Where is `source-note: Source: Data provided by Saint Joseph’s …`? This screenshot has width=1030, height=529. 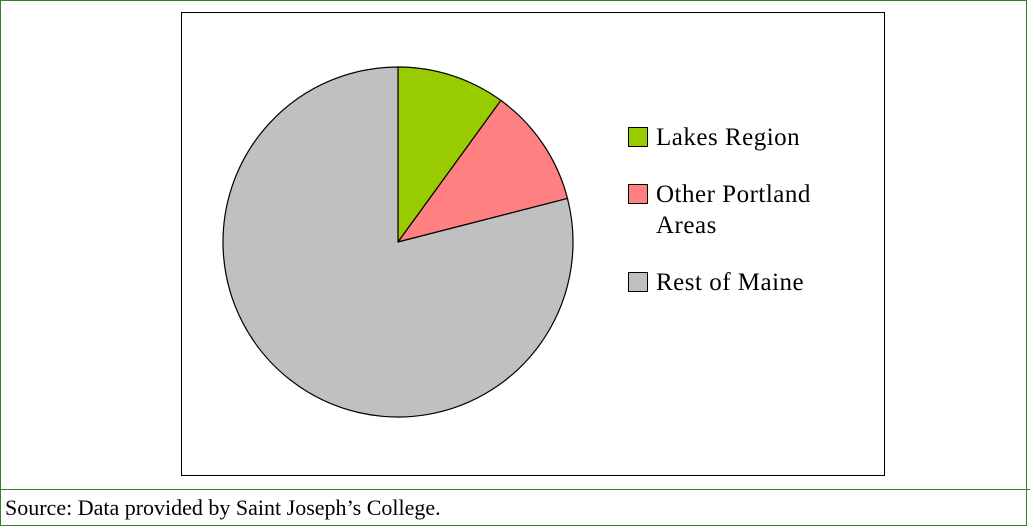
source-note: Source: Data provided by Saint Joseph’s … is located at coordinates (223, 507).